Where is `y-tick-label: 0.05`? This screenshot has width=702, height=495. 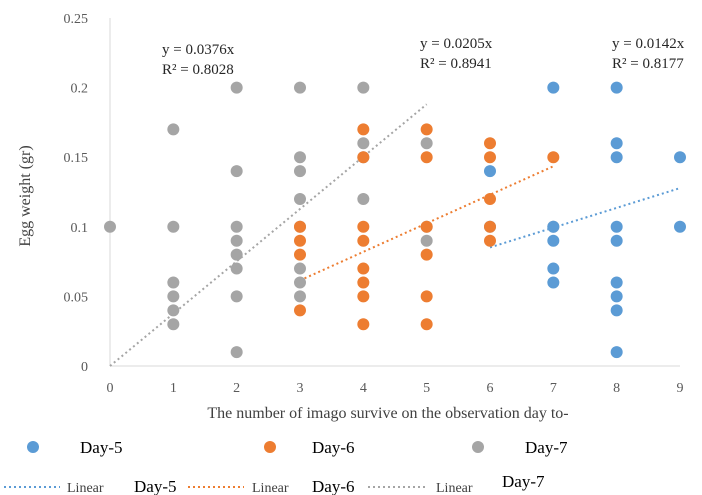
y-tick-label: 0.05 is located at coordinates (76, 297).